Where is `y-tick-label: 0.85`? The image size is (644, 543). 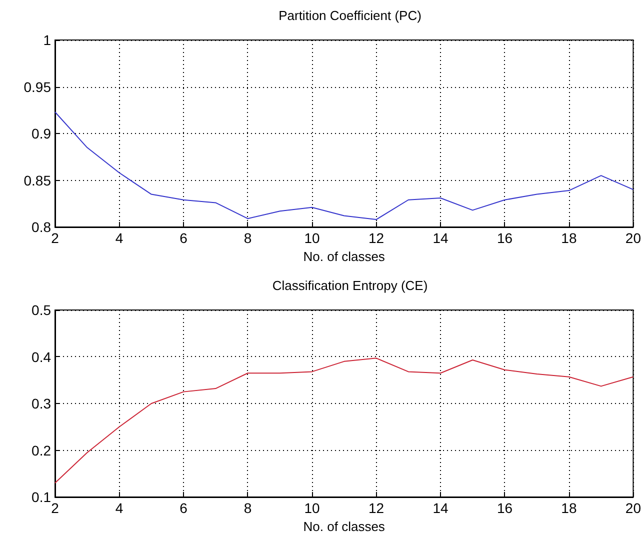 y-tick-label: 0.85 is located at coordinates (38, 180).